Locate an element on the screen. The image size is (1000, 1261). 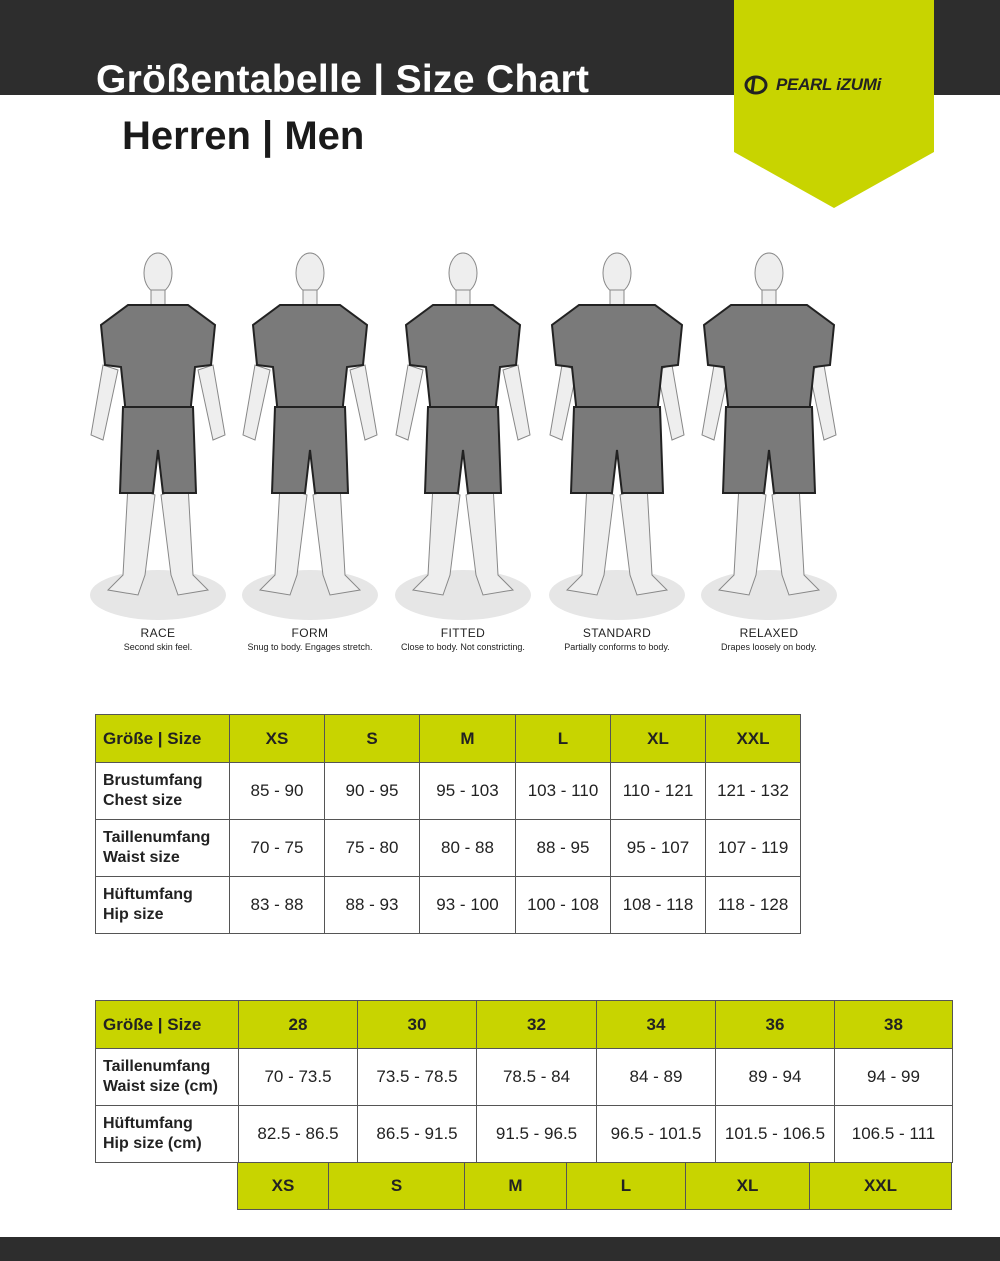
table-cell: 101.5 - 106.5 is located at coordinates (775, 1134).